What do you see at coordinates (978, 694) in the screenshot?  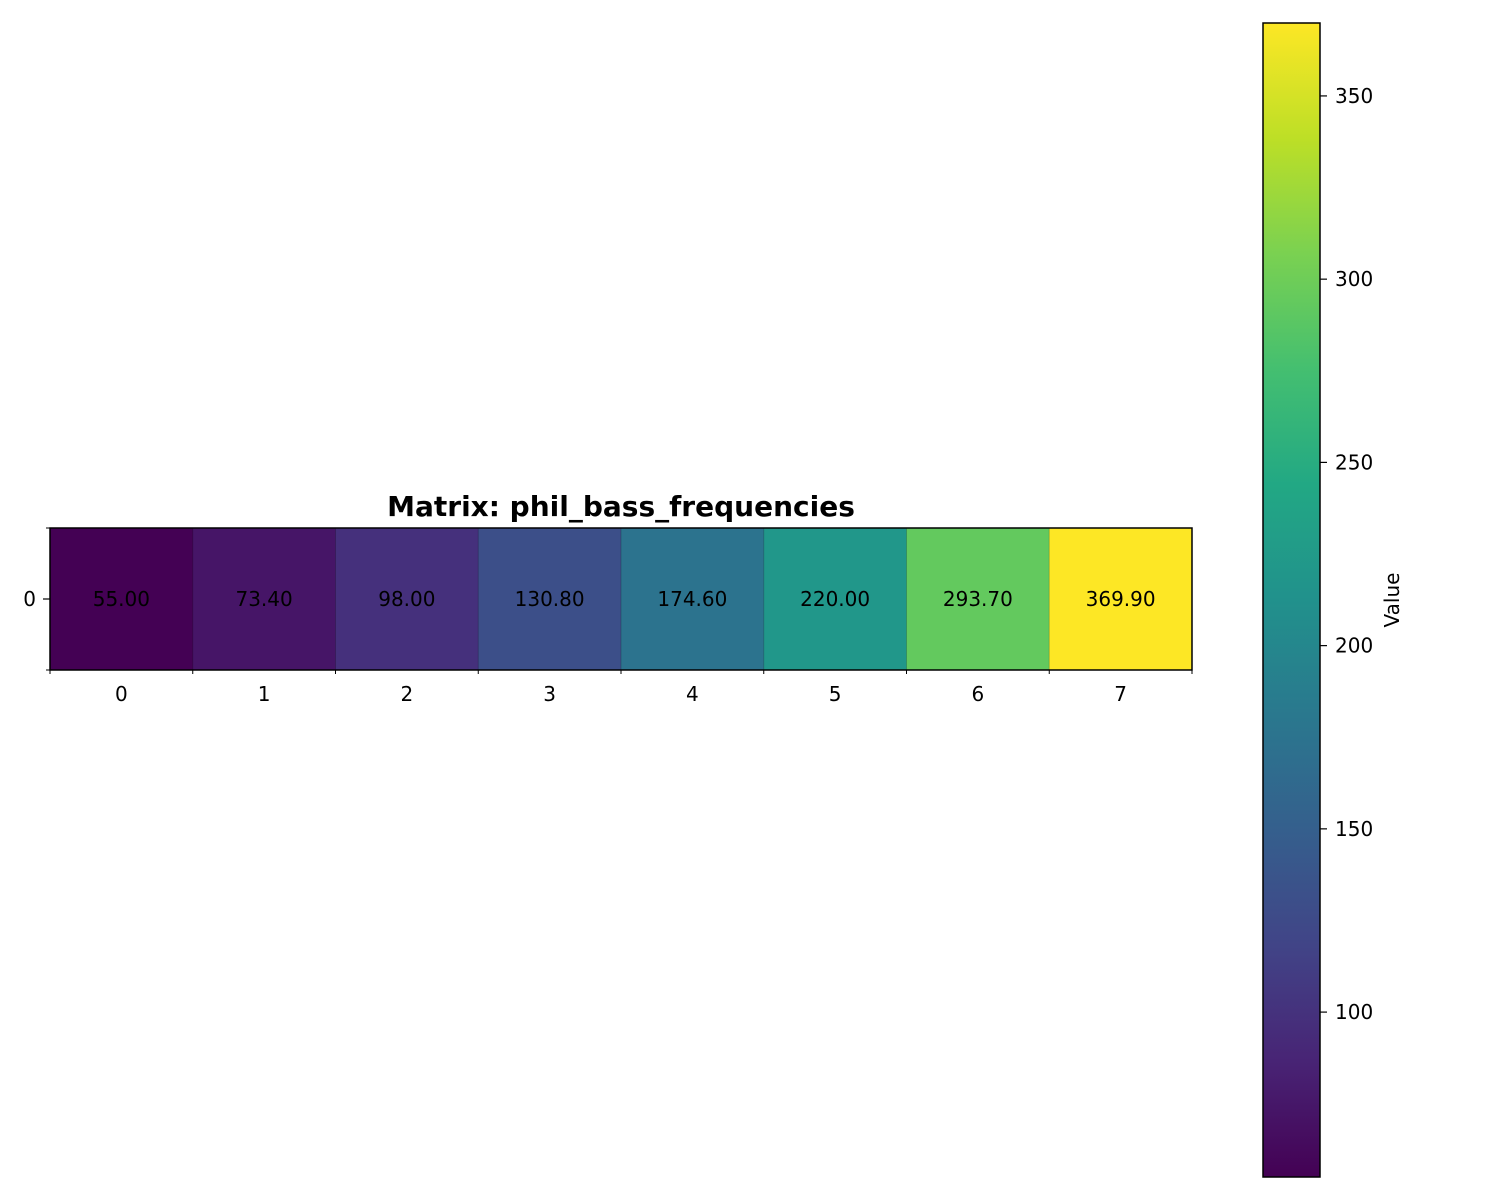 I see `x-tick-label: 6` at bounding box center [978, 694].